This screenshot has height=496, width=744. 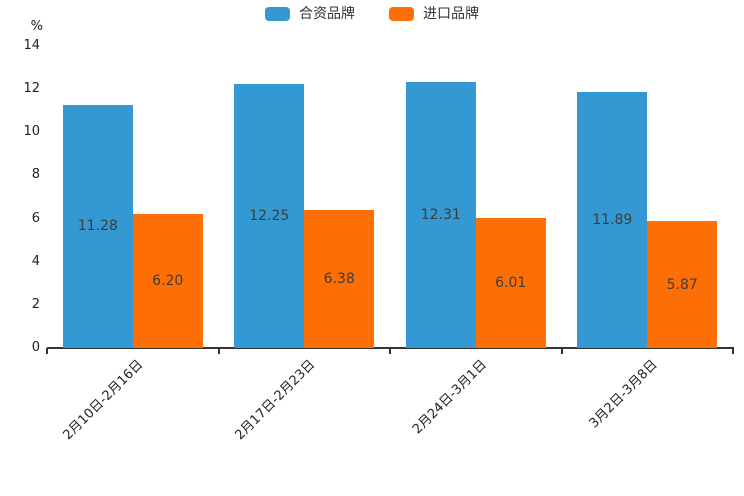 What do you see at coordinates (103, 400) in the screenshot?
I see `x-axis-category-label: 2月10日-2月16日` at bounding box center [103, 400].